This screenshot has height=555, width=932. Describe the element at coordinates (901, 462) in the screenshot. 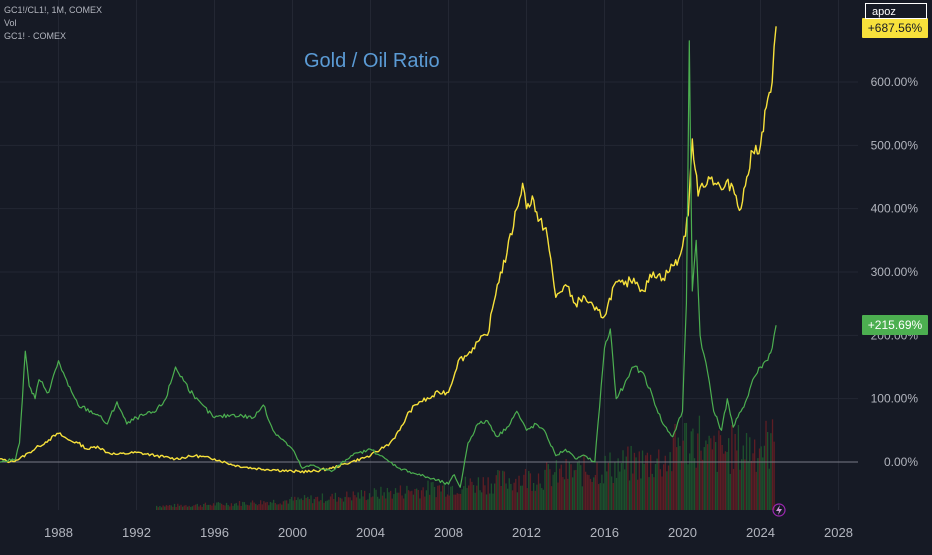

I see `y-tick-label: 0.00%` at that location.